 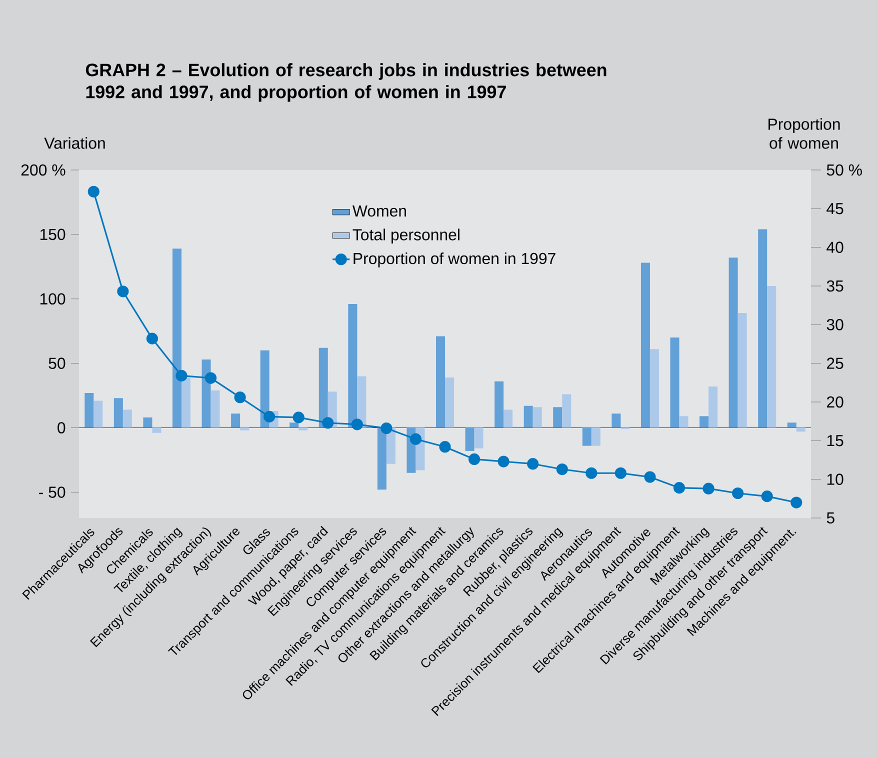 What do you see at coordinates (835, 247) in the screenshot?
I see `y2-tick-label: 40` at bounding box center [835, 247].